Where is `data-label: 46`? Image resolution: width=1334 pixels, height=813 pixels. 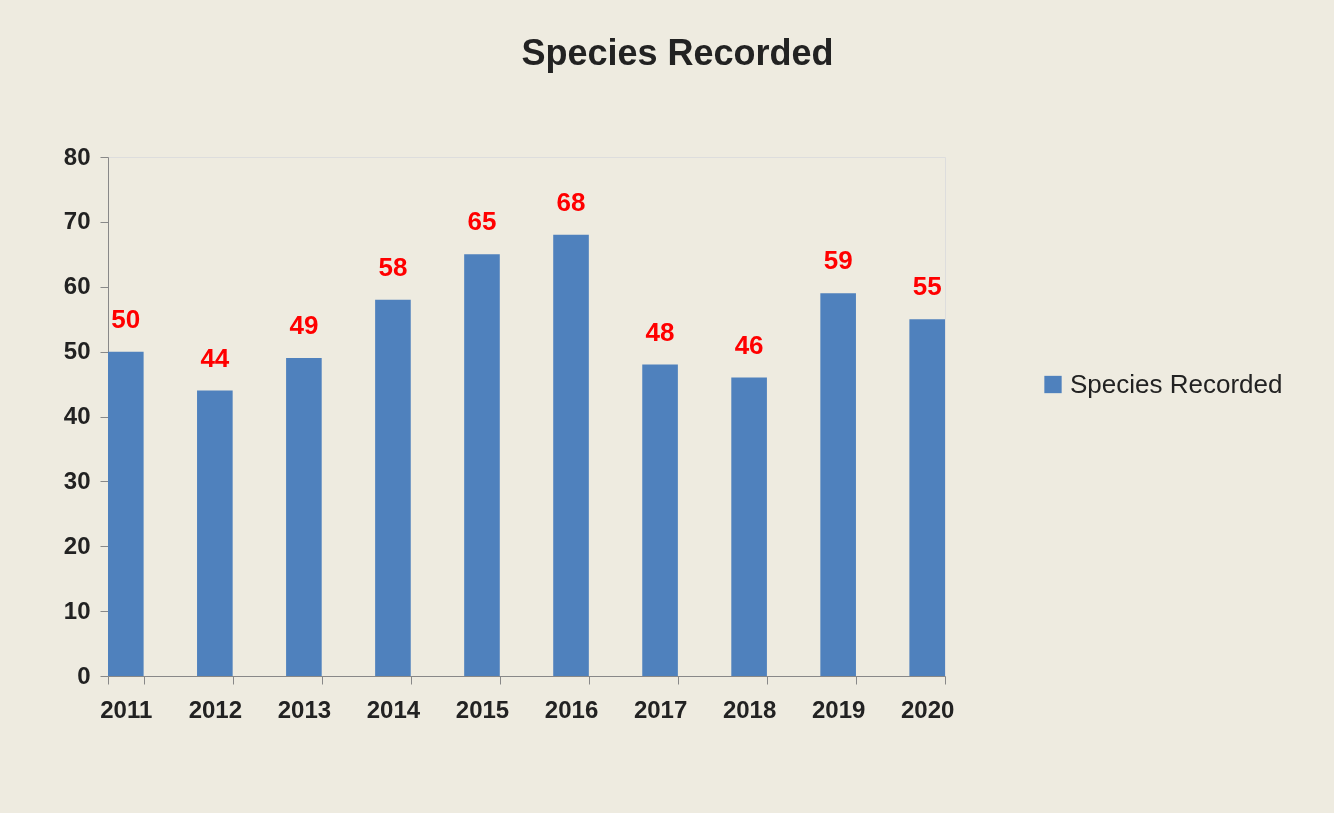 data-label: 46 is located at coordinates (749, 344).